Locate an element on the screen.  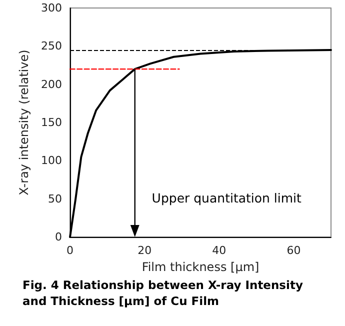
x-axis-title: Film thickness [μm] is located at coordinates (201, 267).